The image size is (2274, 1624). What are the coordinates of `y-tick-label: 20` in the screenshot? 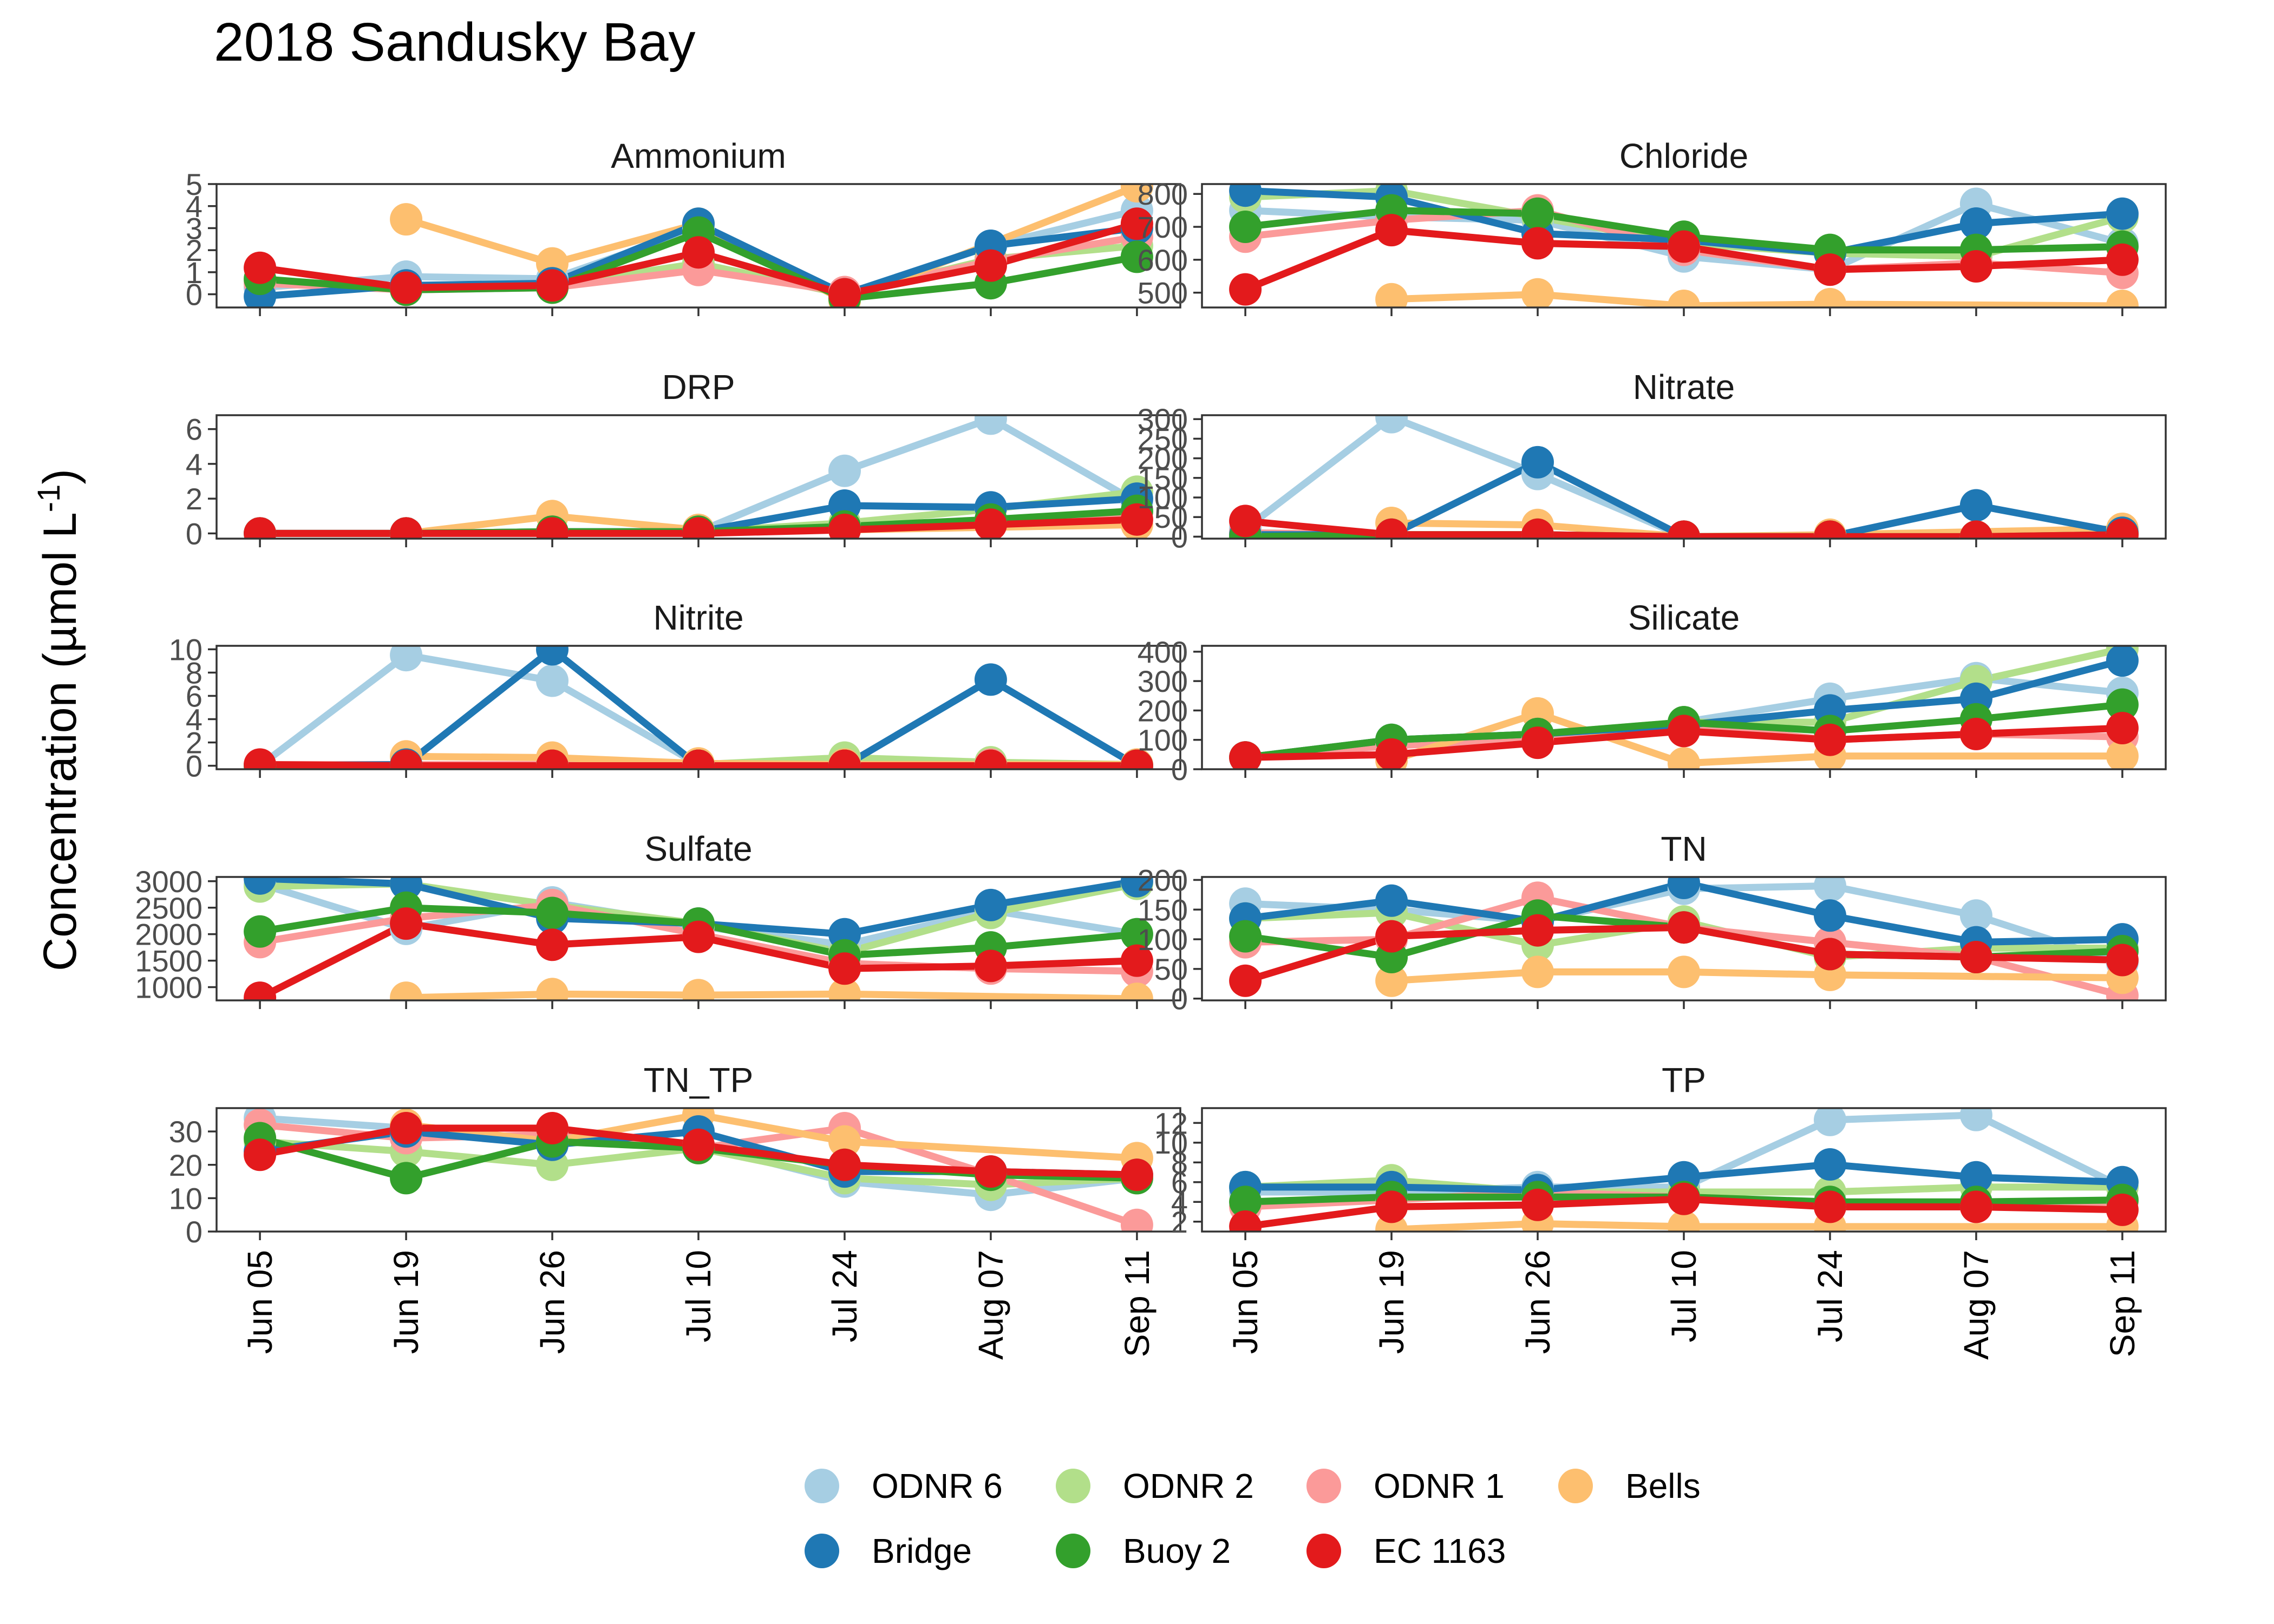 It's located at (186, 1165).